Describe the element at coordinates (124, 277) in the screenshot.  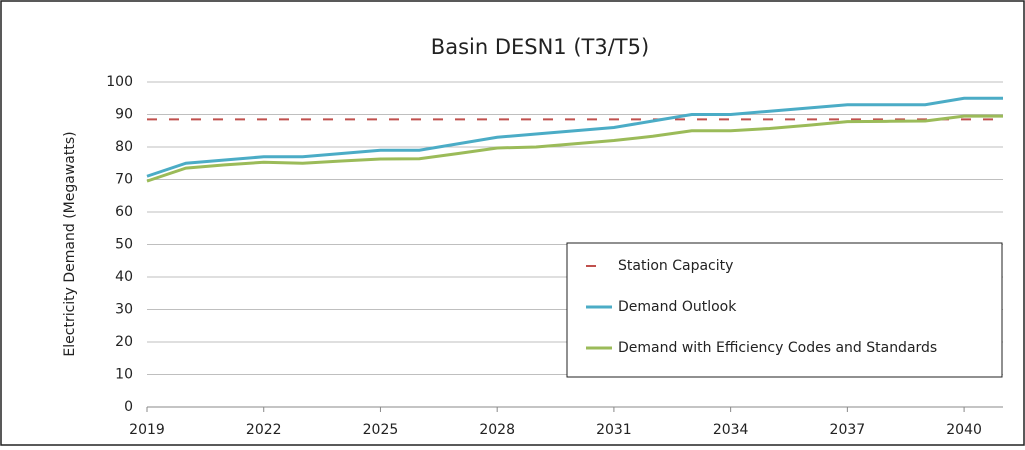
I see `y-tick-label: 40` at that location.